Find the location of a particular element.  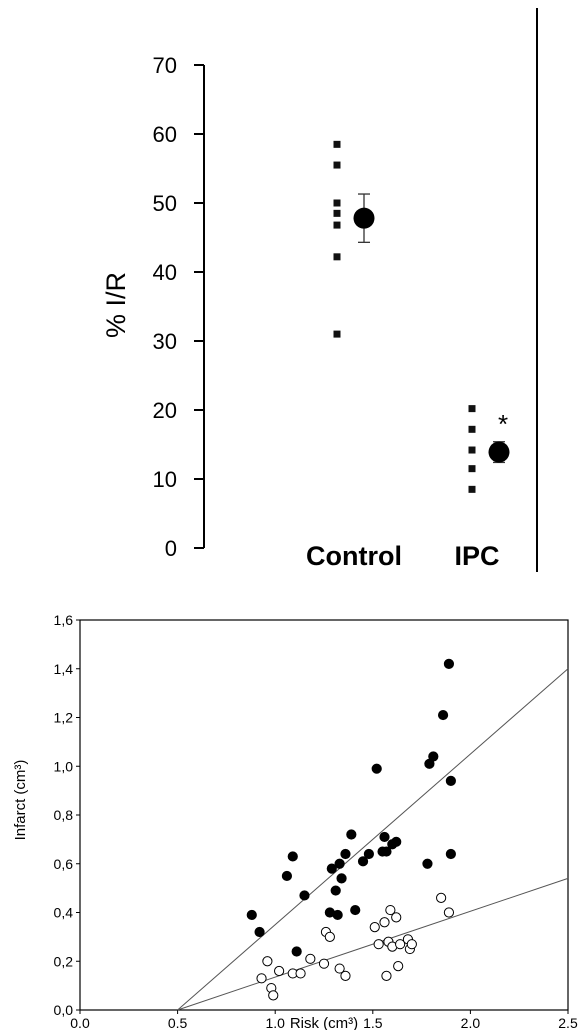

y-tick-label: 20 is located at coordinates (165, 410).